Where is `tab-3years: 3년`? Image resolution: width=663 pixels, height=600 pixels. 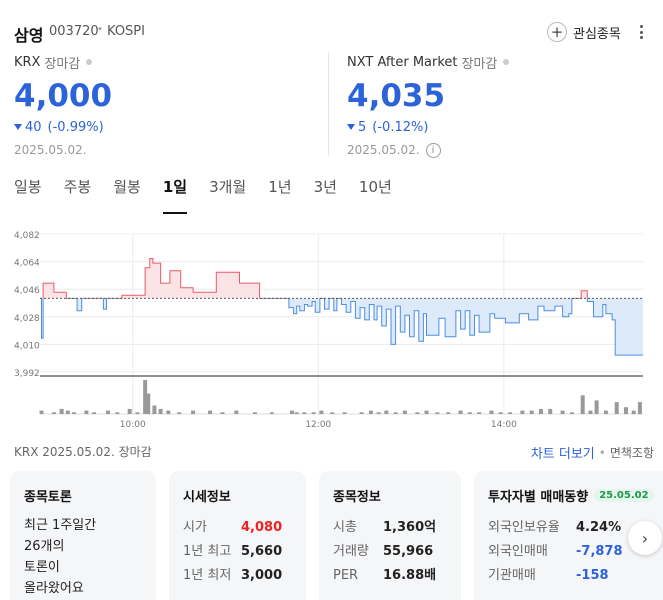 tab-3years: 3년 is located at coordinates (325, 187).